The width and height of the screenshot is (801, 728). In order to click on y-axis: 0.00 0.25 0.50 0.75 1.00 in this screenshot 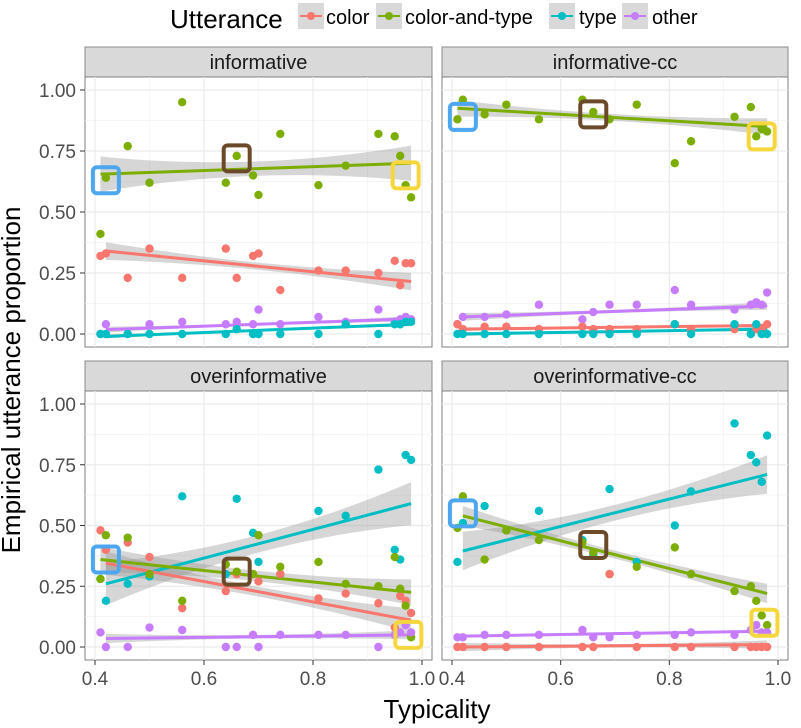, I will do `click(62, 527)`.